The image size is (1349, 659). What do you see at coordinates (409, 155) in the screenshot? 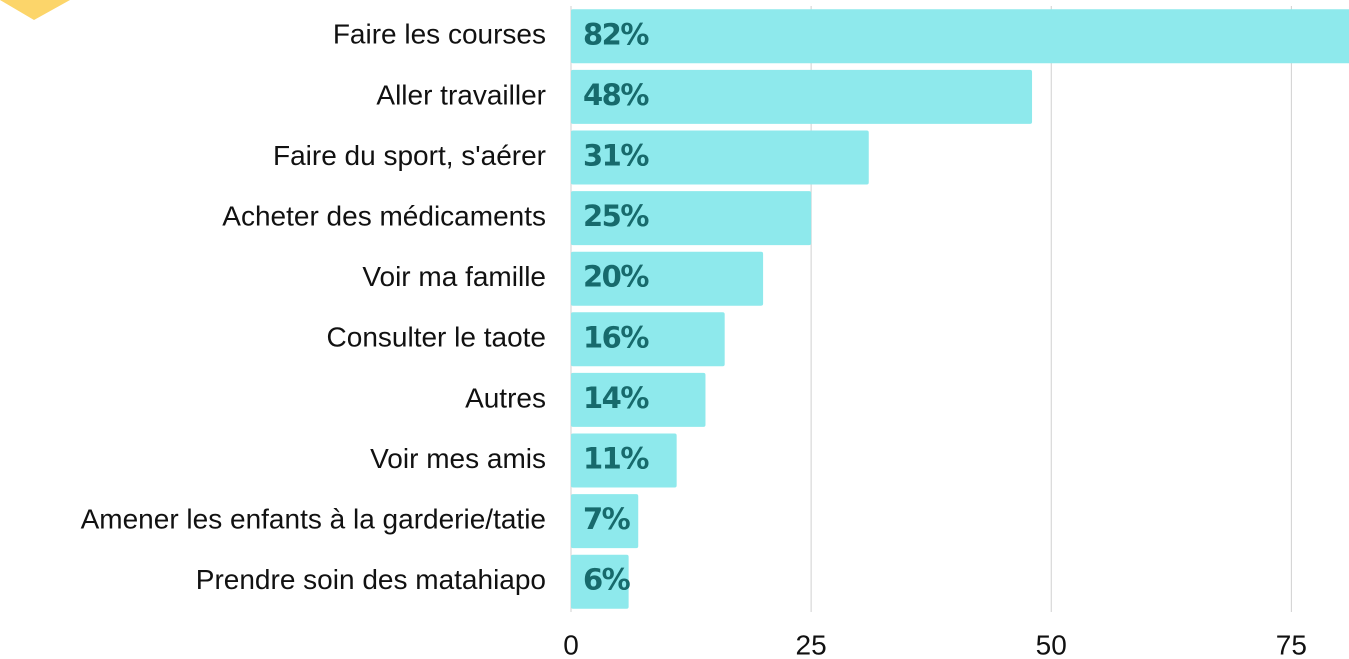
I see `category-label: Faire du sport, s'aérer` at bounding box center [409, 155].